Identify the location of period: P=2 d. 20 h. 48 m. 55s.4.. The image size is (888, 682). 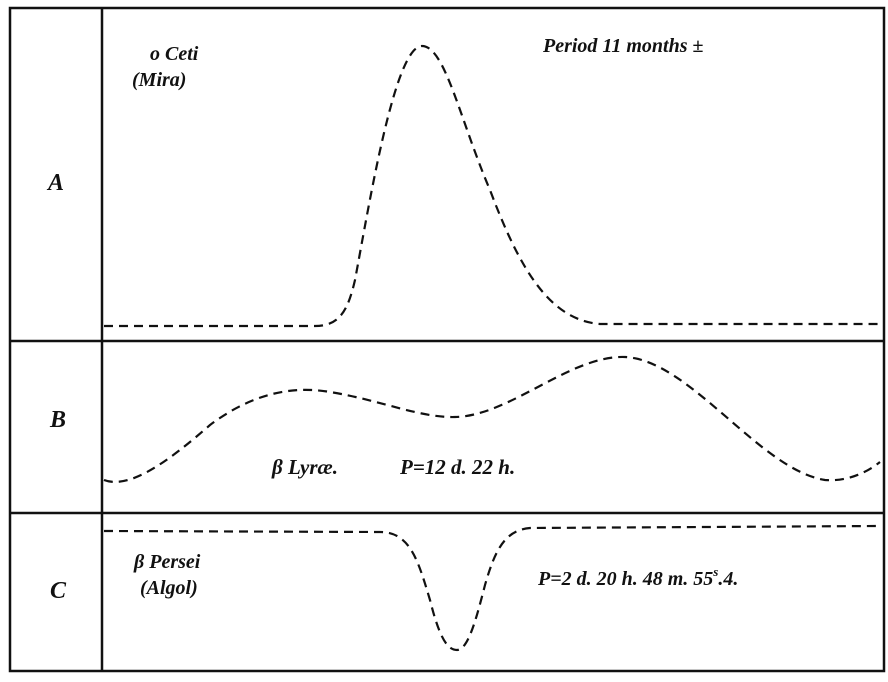
(637, 577).